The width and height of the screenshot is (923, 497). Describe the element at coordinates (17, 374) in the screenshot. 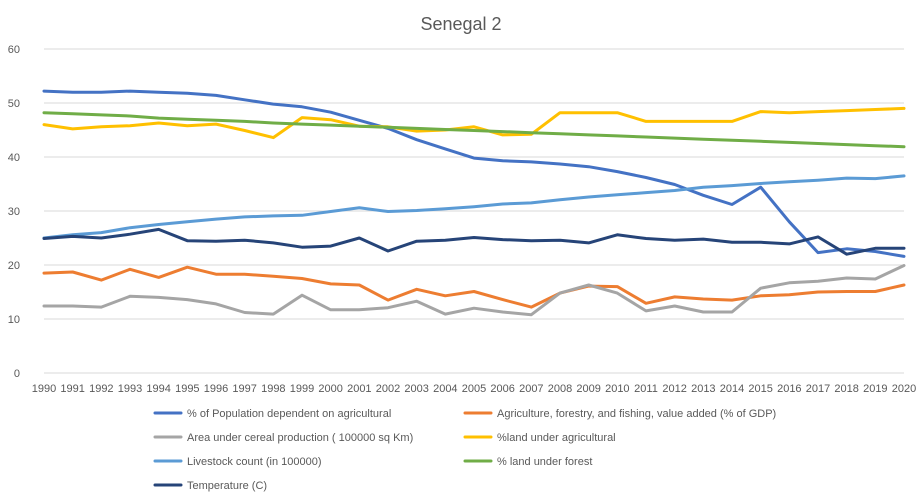

I see `y-tick-label: 0` at that location.